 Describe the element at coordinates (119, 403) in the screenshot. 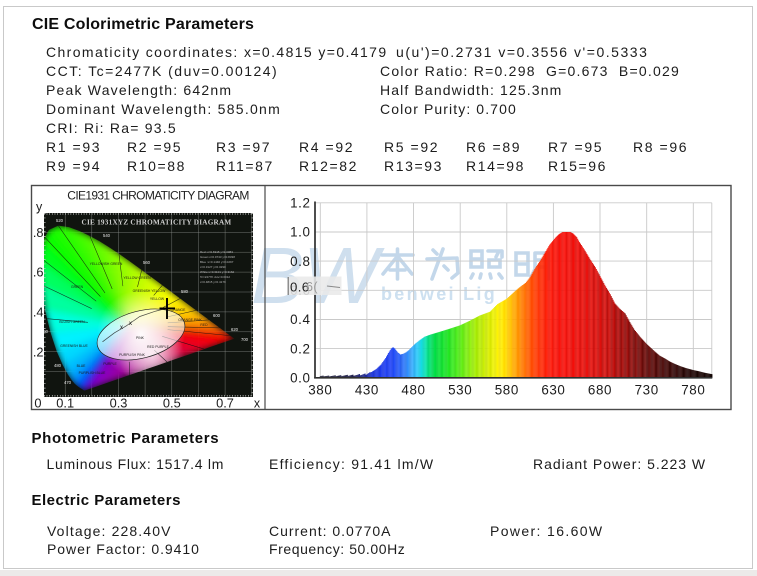

I see `svg-text: 0.3` at that location.